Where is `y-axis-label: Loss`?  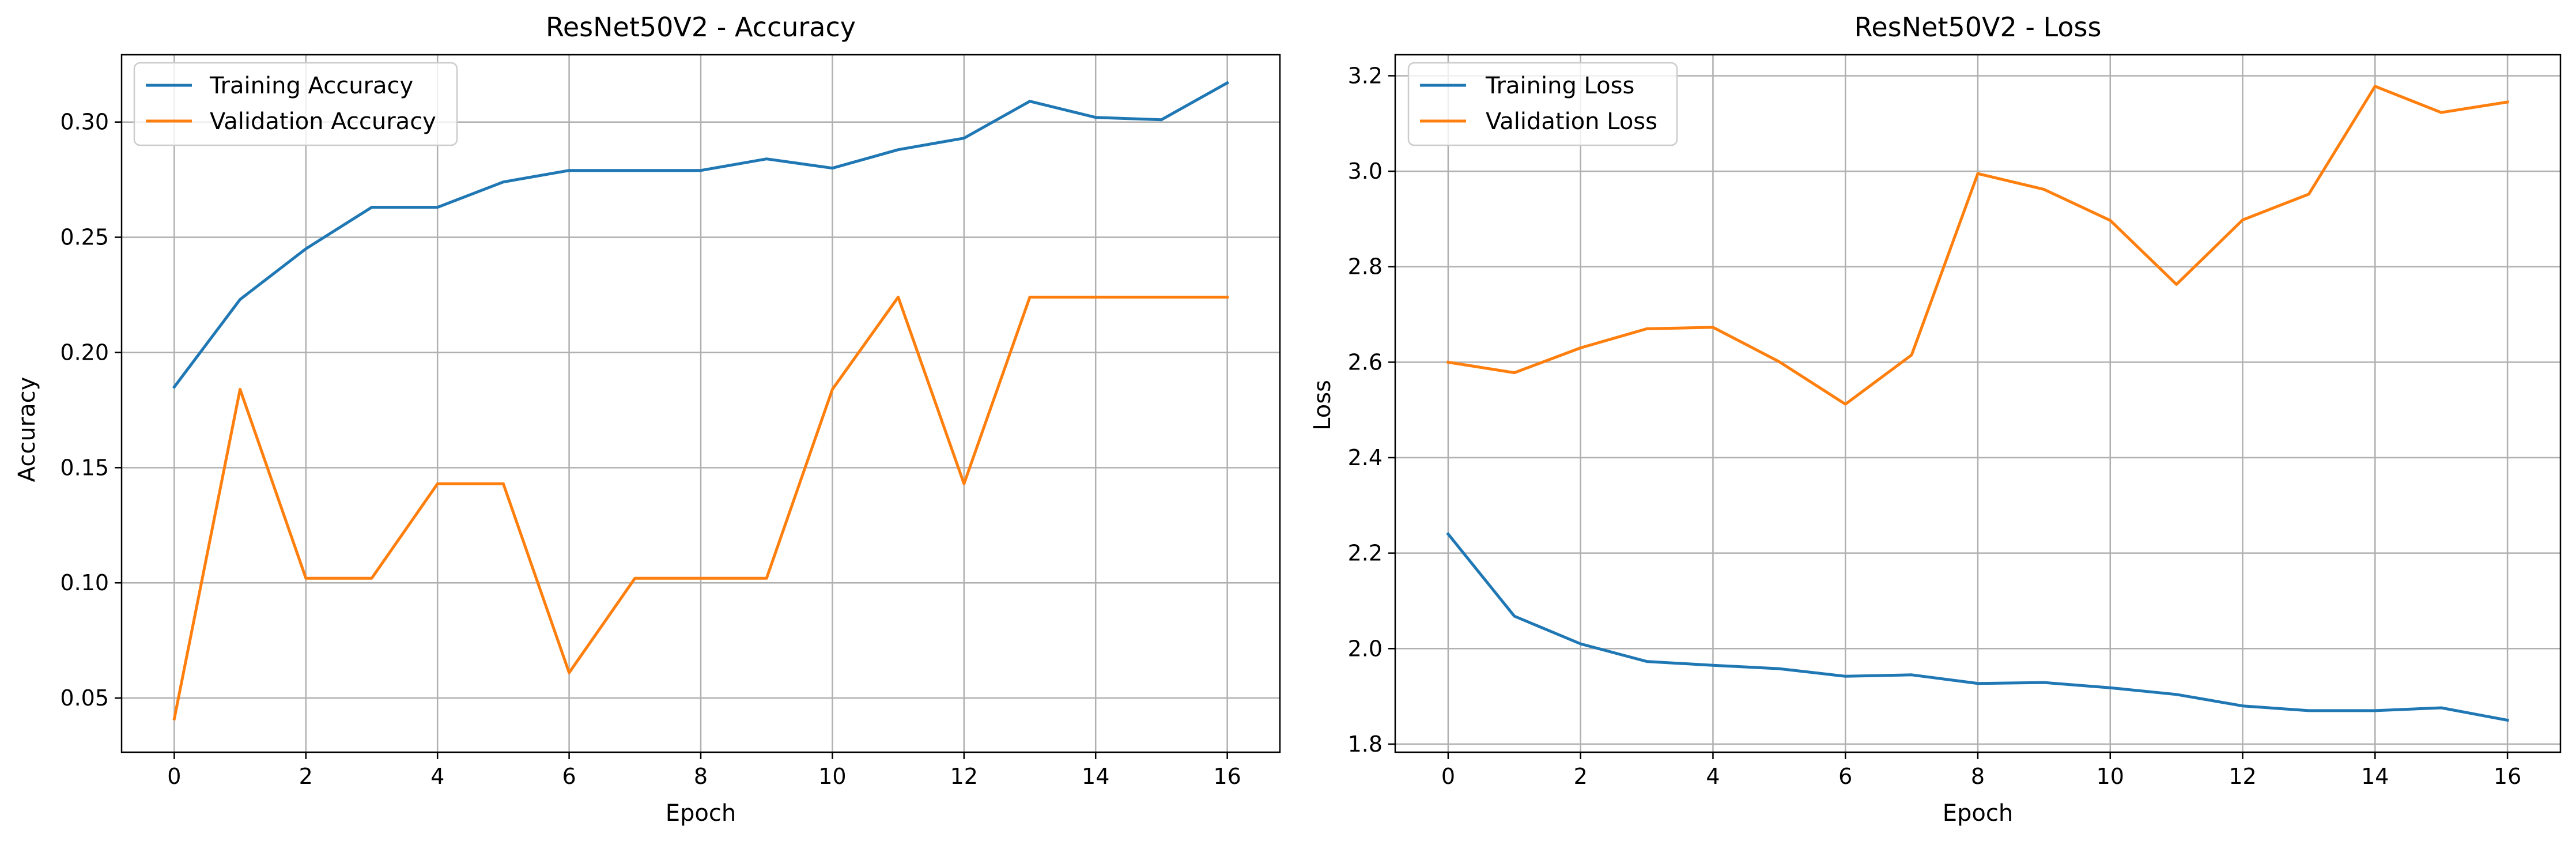
y-axis-label: Loss is located at coordinates (1322, 406).